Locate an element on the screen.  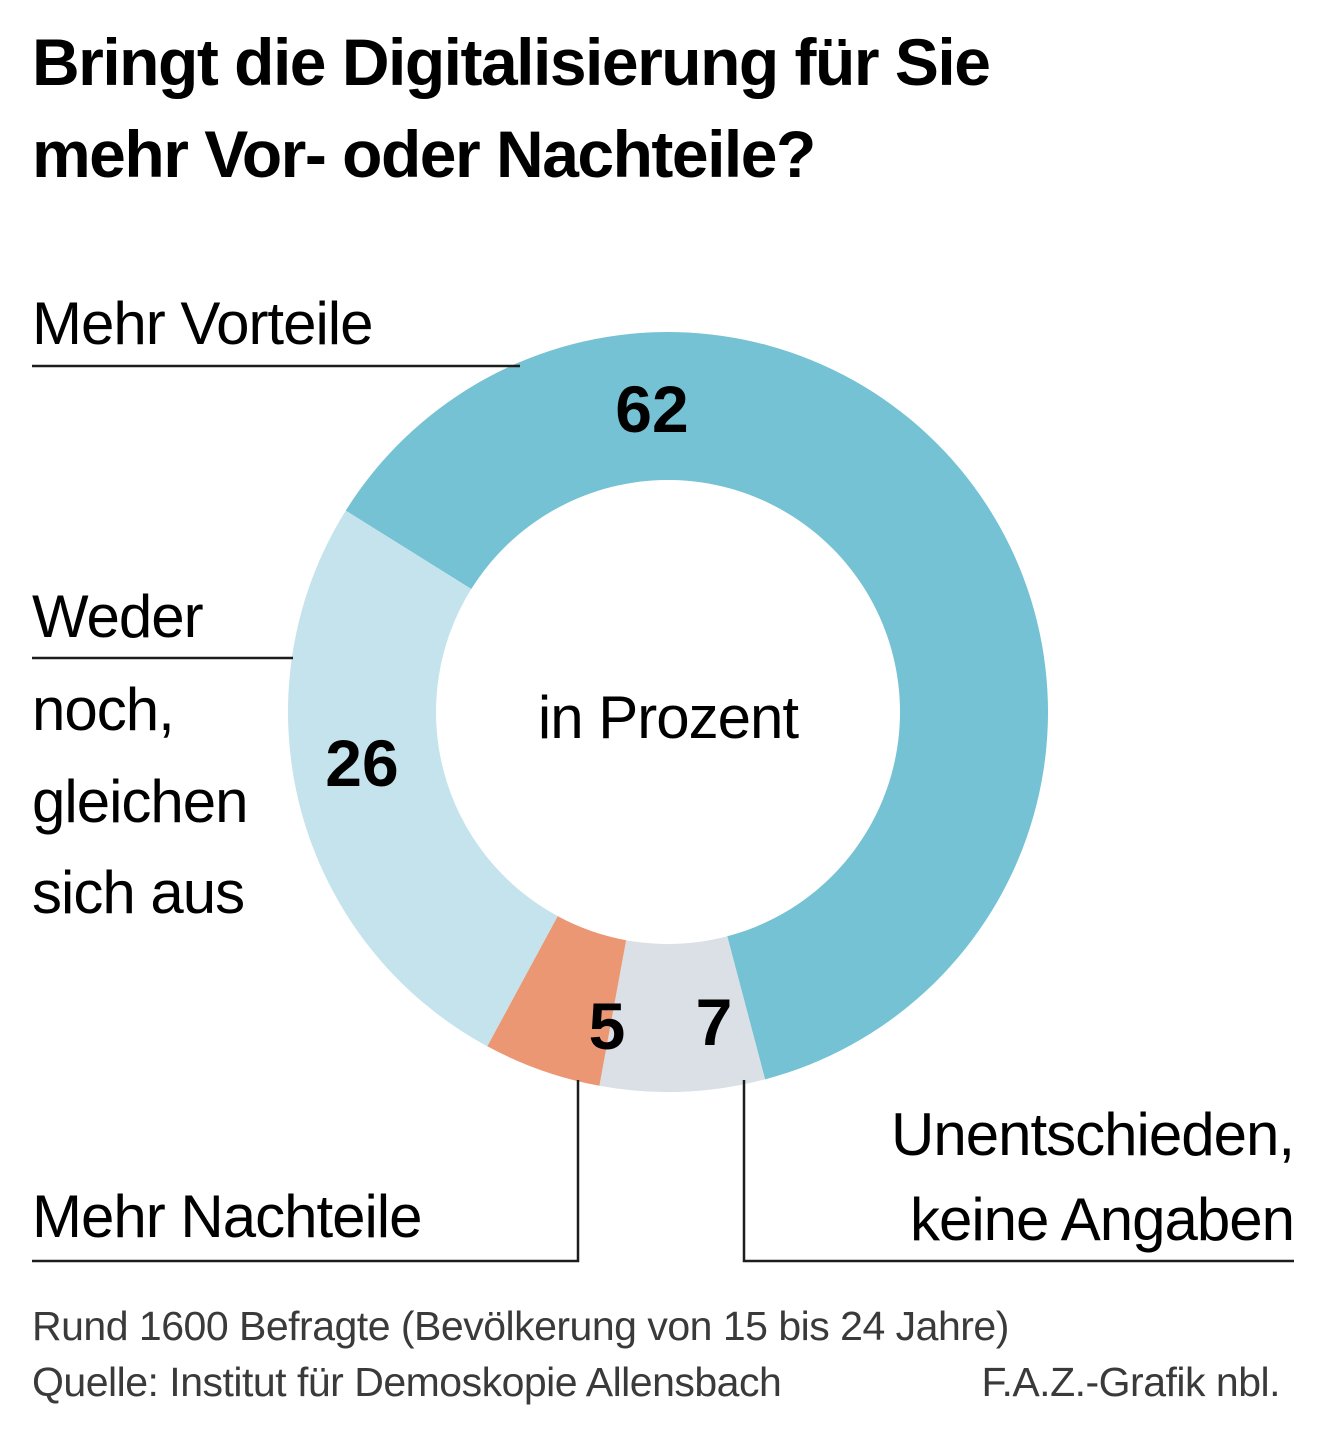
category-label-unentschieden-line-1: Unentschieden, is located at coordinates (1092, 1134).